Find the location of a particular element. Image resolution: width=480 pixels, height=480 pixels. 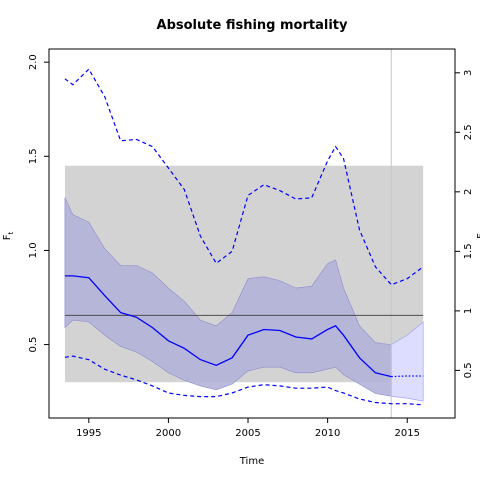

y-axis-label-main: F is located at coordinates (7, 237).